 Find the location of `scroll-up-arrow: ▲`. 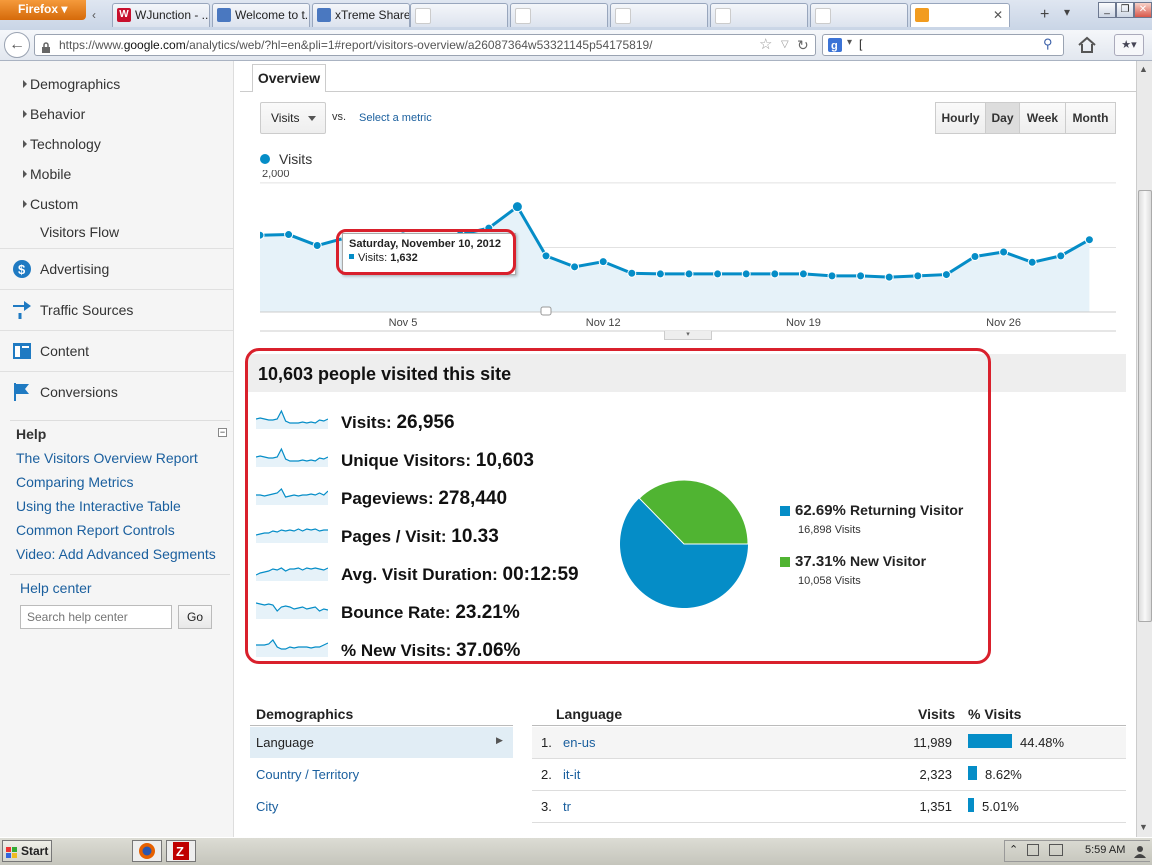

scroll-up-arrow: ▲ is located at coordinates (1143, 69).